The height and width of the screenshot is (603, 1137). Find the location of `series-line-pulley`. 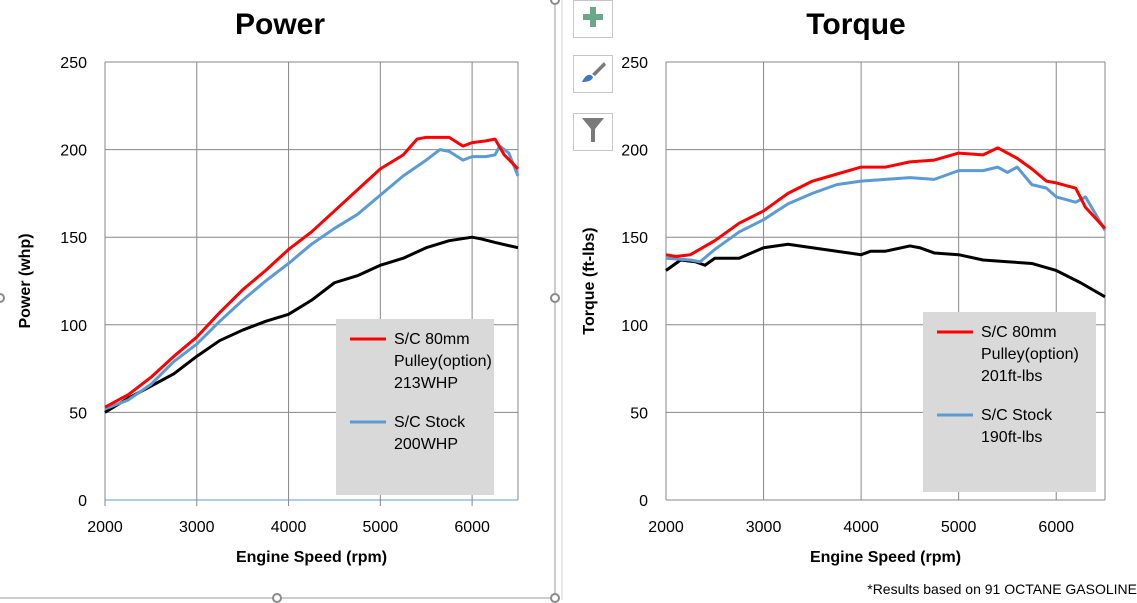

series-line-pulley is located at coordinates (886, 202).